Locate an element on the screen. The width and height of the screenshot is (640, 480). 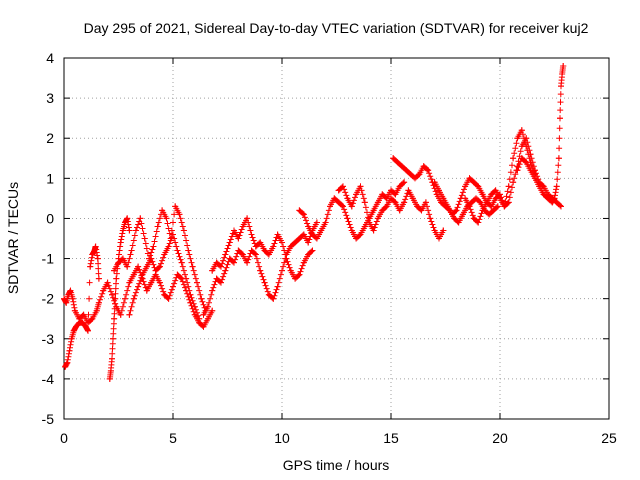
series-track-e is located at coordinates (164, 276).